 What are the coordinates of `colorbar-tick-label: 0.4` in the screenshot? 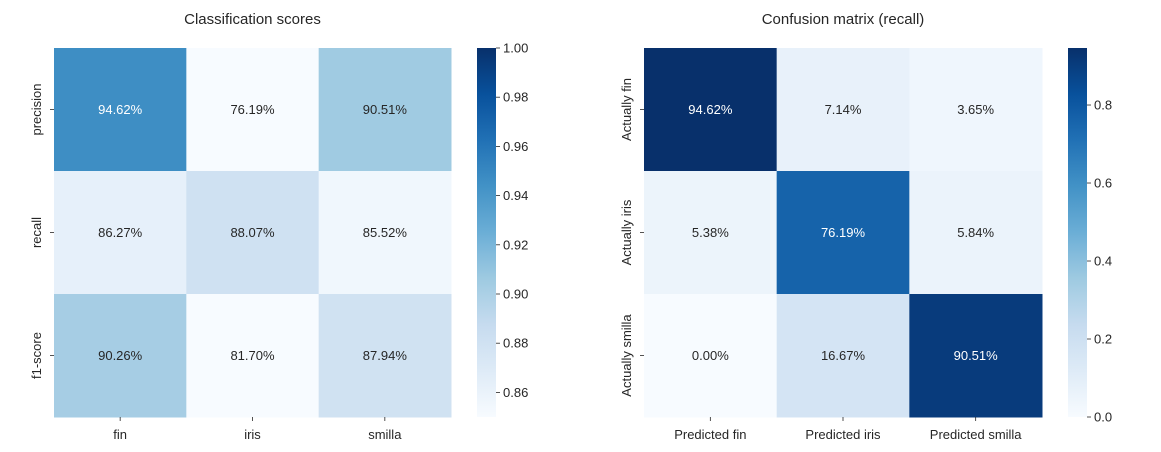 It's located at (1103, 261).